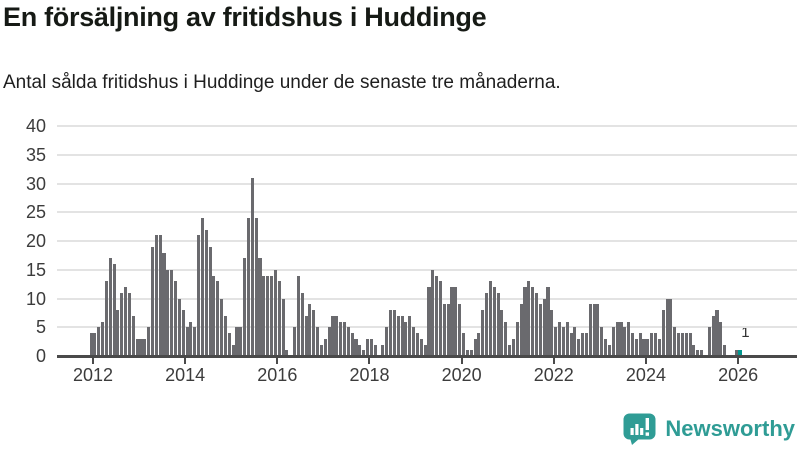 Image resolution: width=800 pixels, height=450 pixels. Describe the element at coordinates (553, 375) in the screenshot. I see `x-axis-tick-label: 2022` at that location.